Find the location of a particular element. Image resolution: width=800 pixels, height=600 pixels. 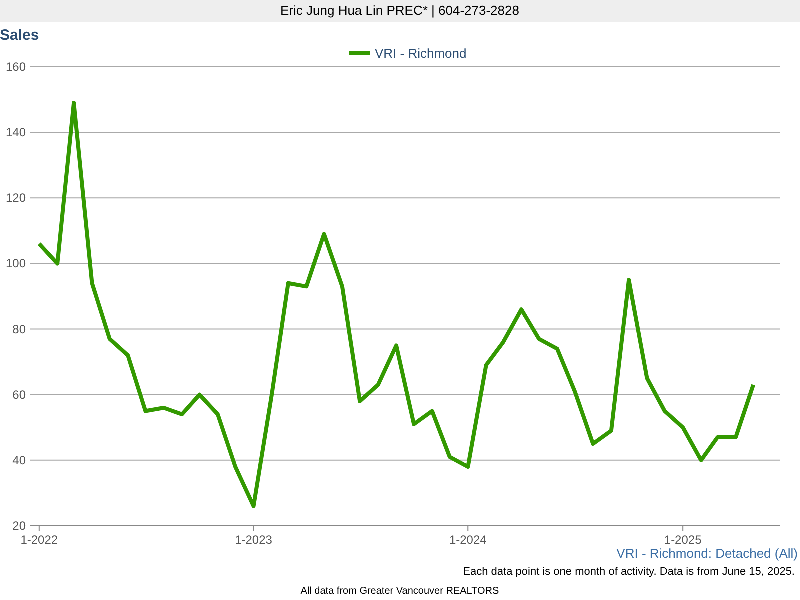

y-tick-label: 60 is located at coordinates (19, 395).